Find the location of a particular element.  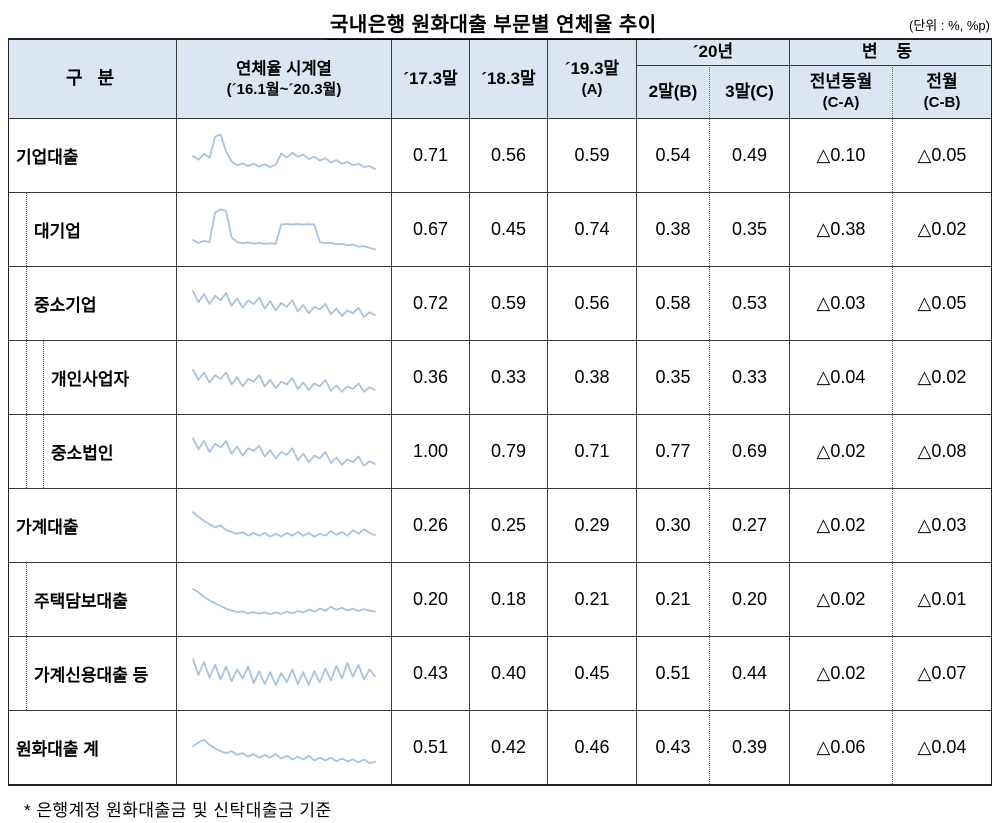

value-mar20: 0.33 is located at coordinates (749, 377).